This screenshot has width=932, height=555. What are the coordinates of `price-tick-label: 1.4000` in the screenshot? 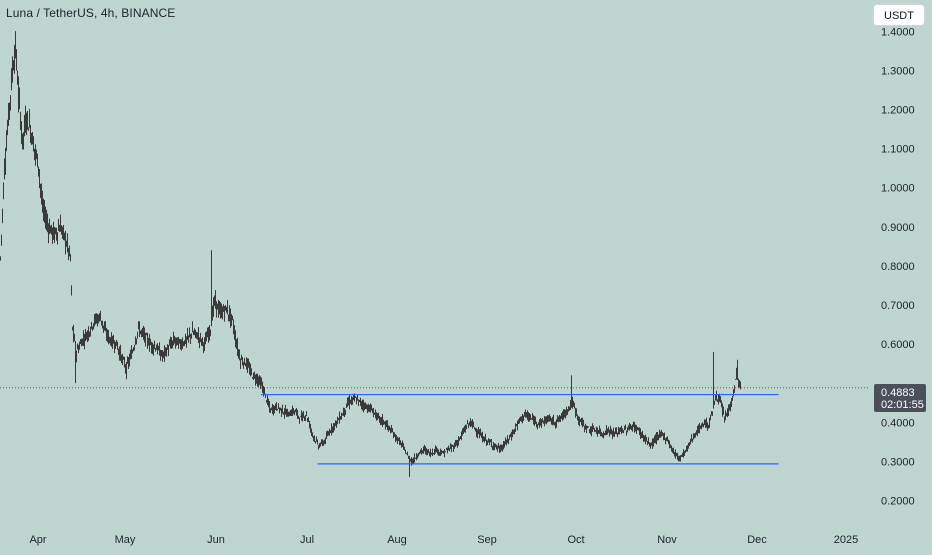 It's located at (898, 32).